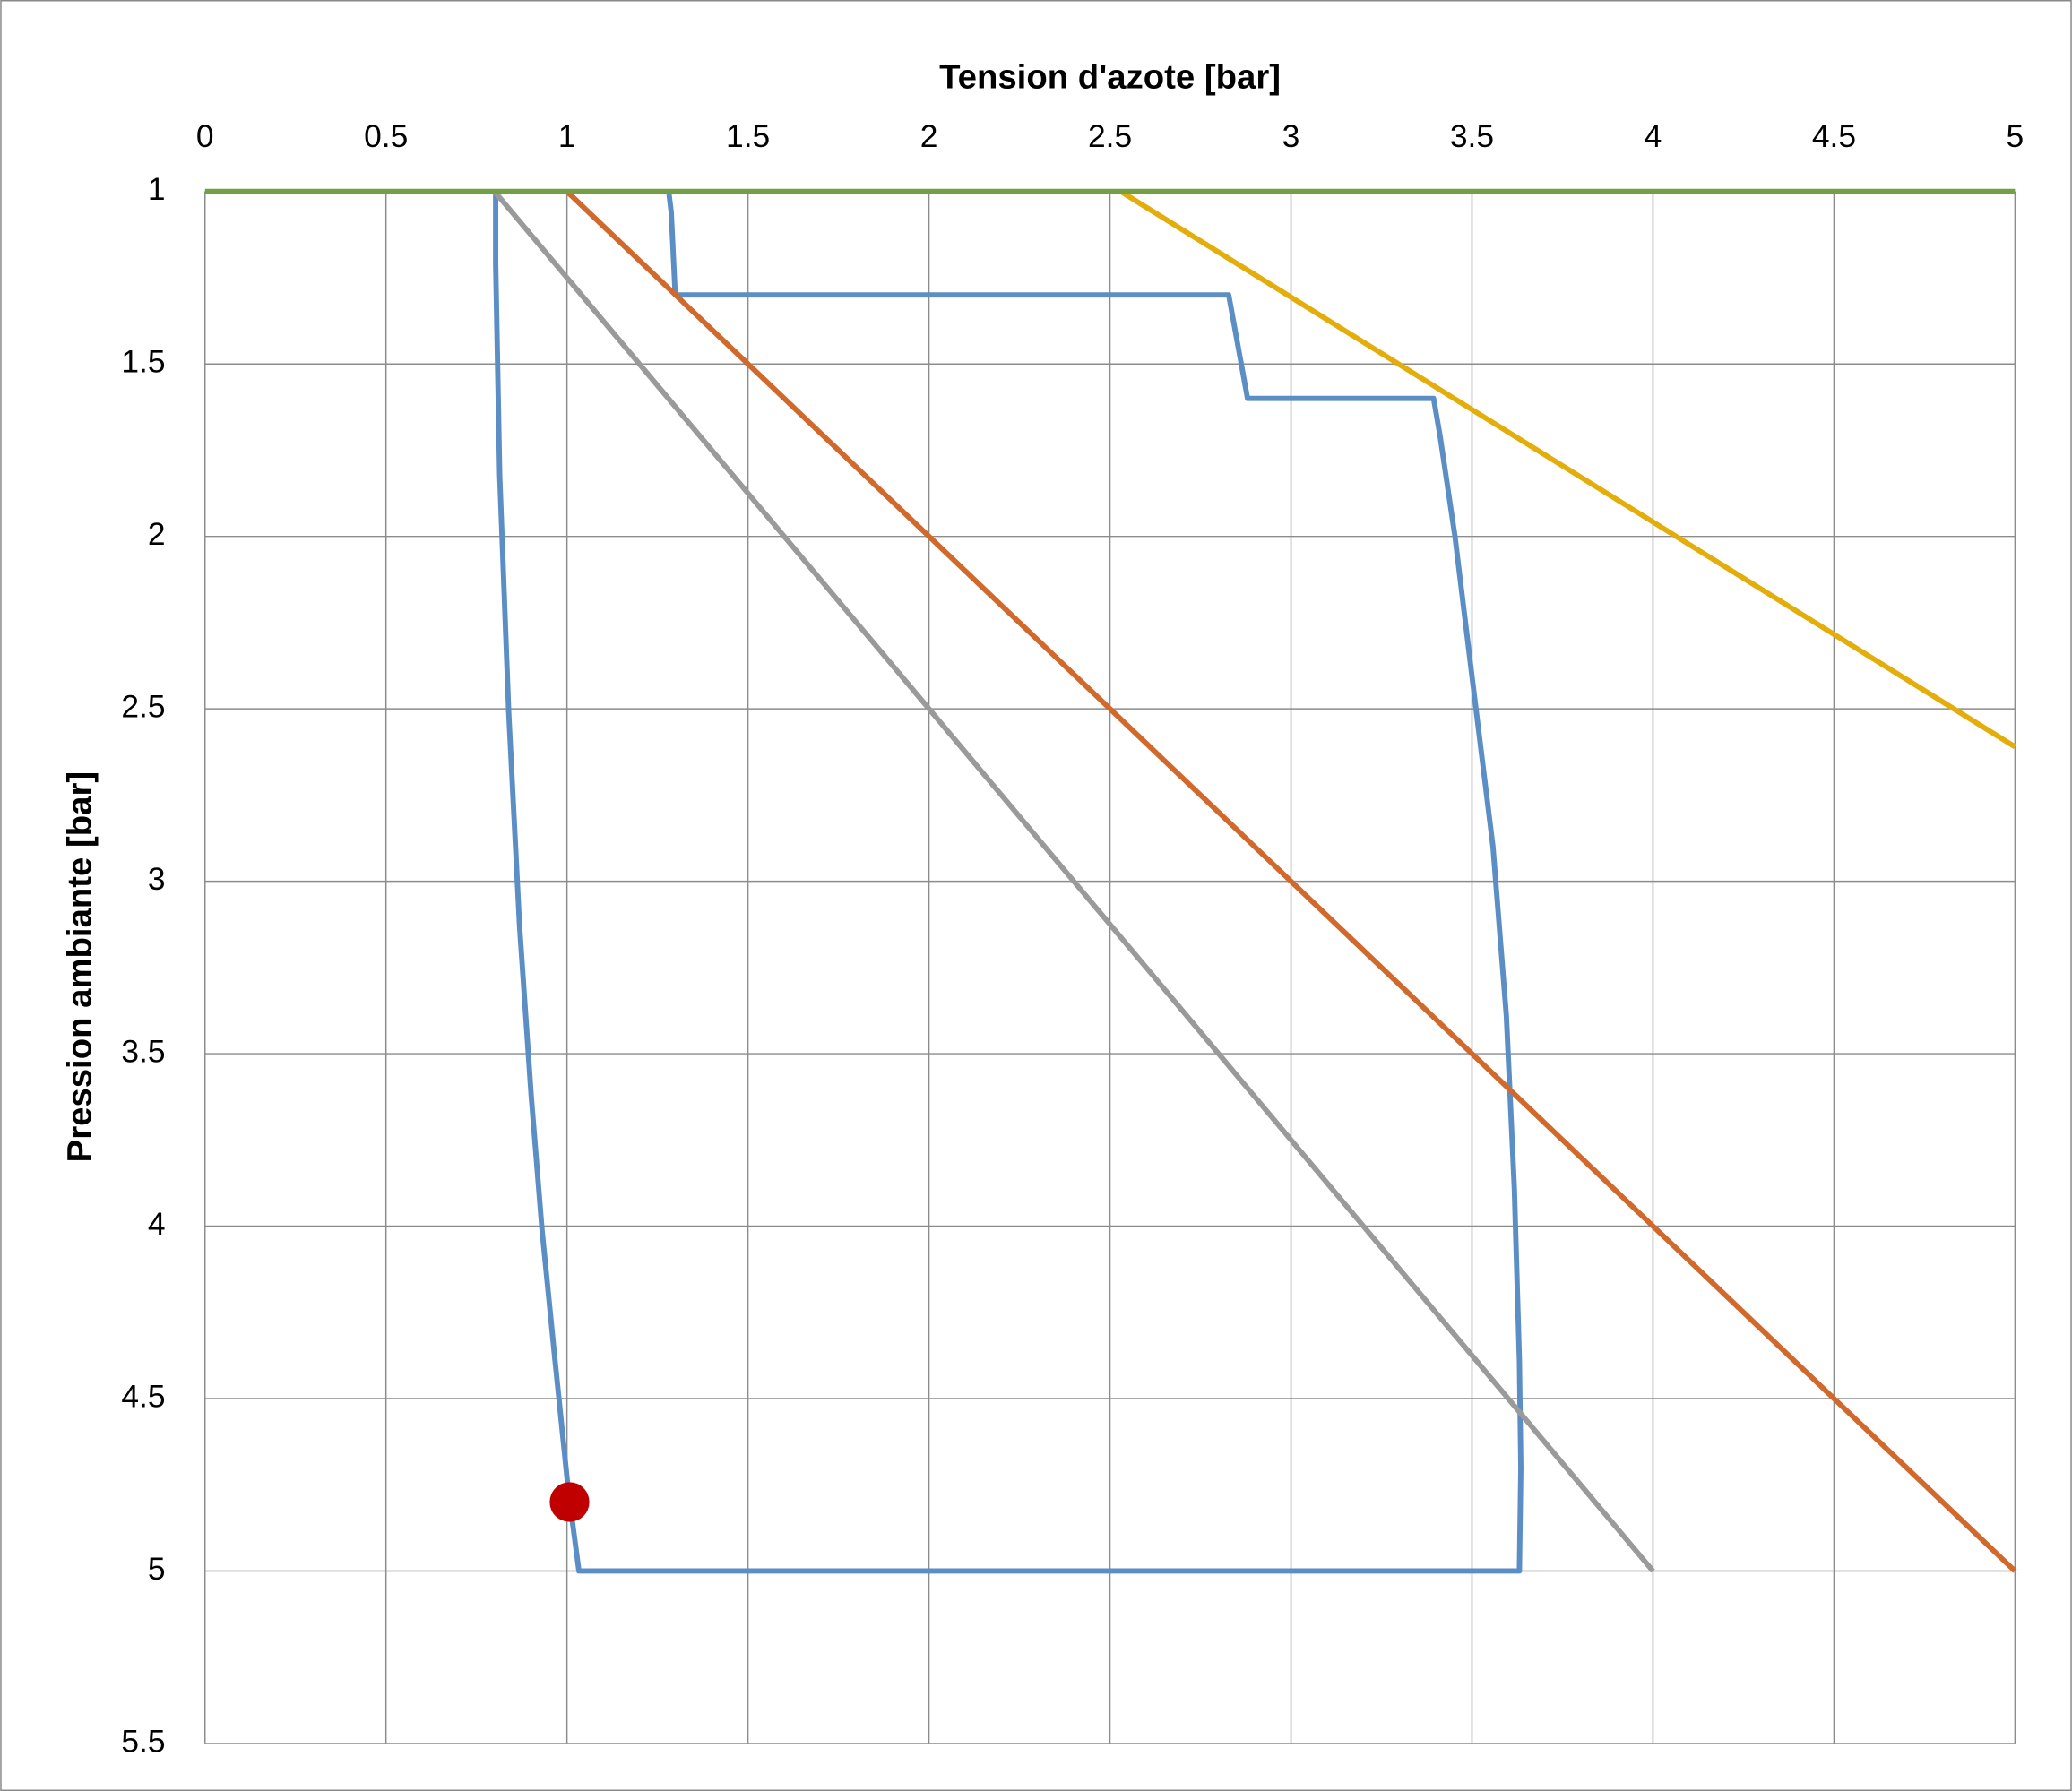  Describe the element at coordinates (929, 136) in the screenshot. I see `x-tick-label: 2` at that location.